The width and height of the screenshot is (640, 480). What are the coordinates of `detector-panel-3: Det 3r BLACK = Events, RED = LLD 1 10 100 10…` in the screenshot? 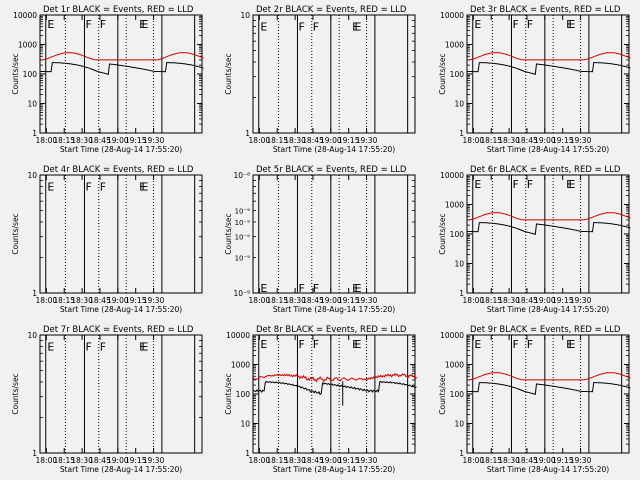 It's located at (534, 79).